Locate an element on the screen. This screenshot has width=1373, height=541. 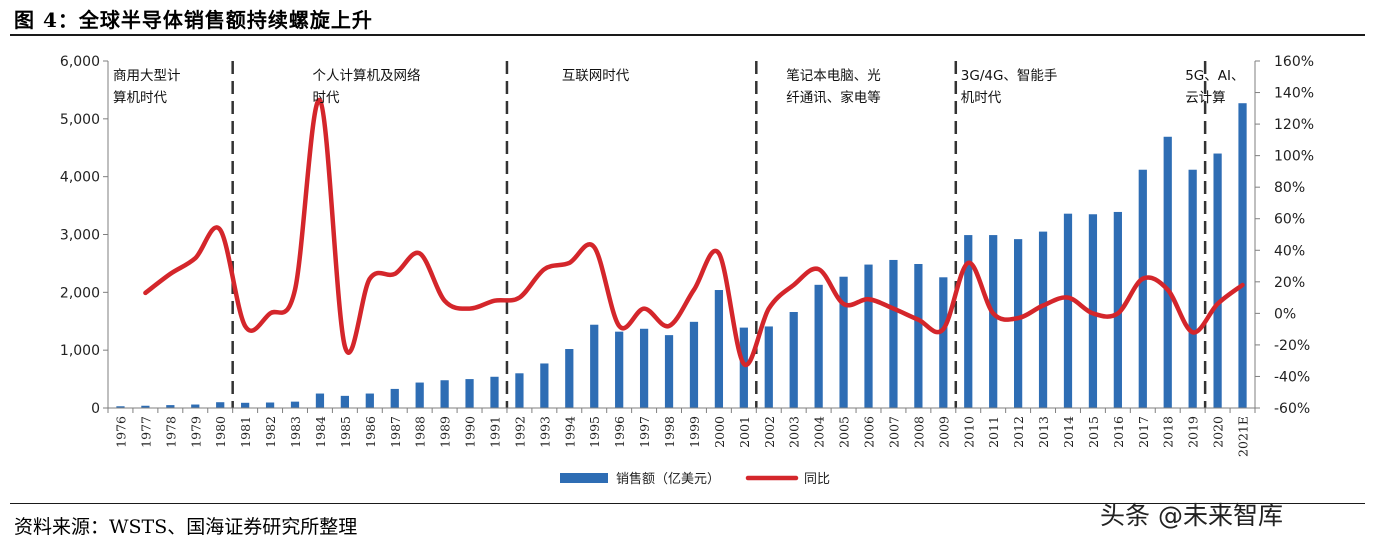
x-tick-label: 2007 is located at coordinates (893, 432).